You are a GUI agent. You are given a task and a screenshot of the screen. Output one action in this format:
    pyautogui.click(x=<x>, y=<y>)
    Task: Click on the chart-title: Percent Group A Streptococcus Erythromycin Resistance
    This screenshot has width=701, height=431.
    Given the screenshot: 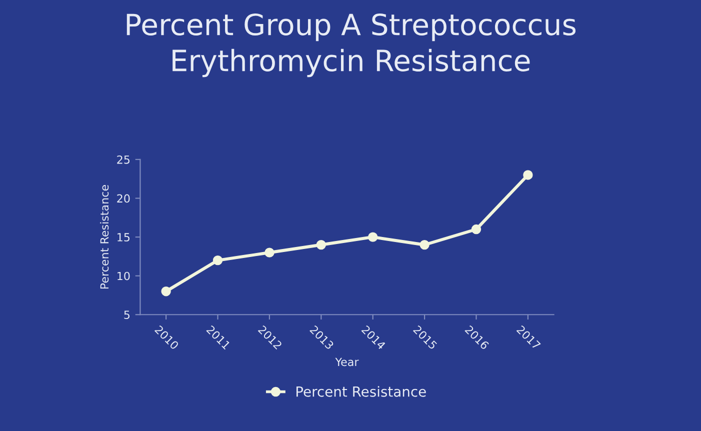 What is the action you would take?
    pyautogui.click(x=351, y=45)
    